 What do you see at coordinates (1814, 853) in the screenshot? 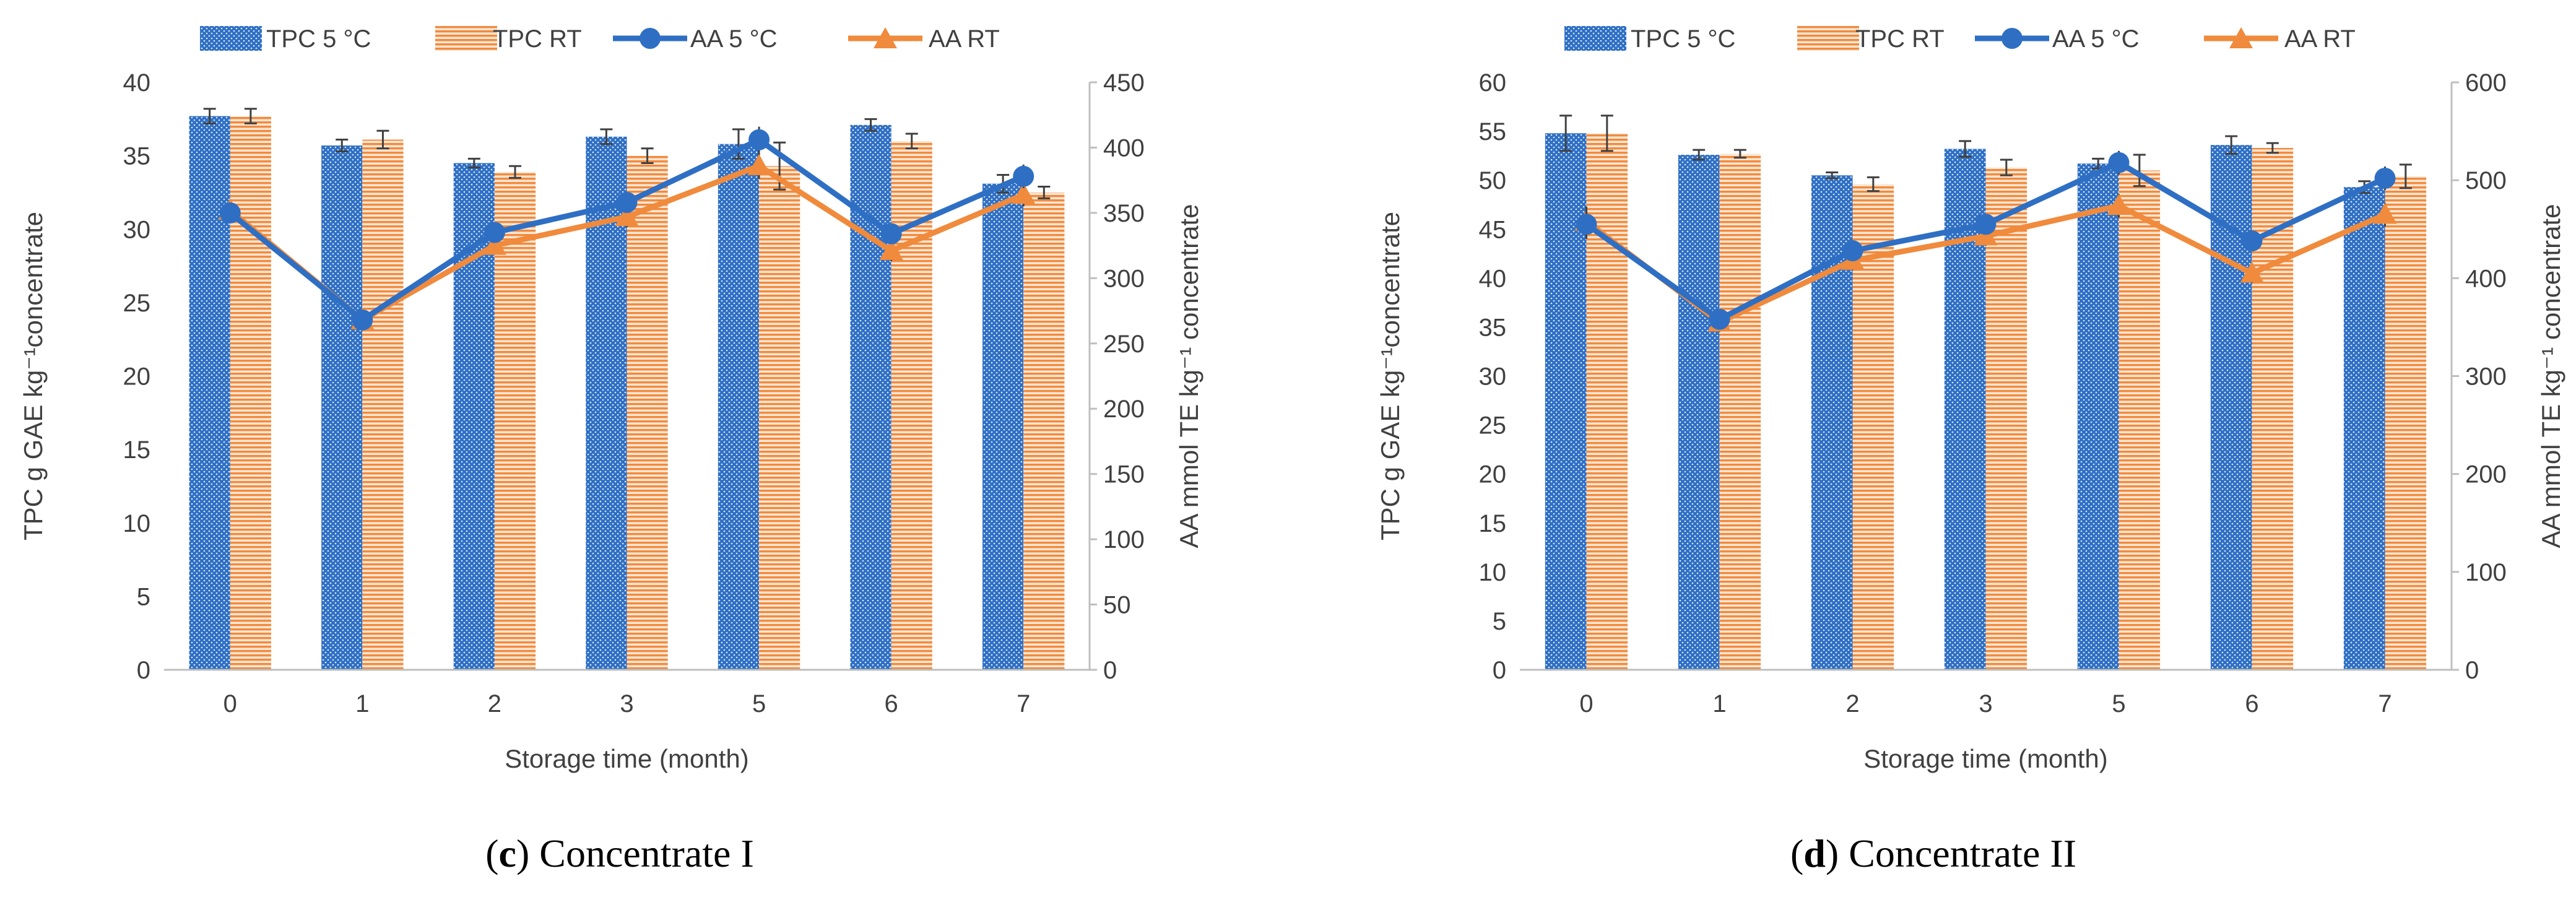
I see `caption-d-letter: d` at bounding box center [1814, 853].